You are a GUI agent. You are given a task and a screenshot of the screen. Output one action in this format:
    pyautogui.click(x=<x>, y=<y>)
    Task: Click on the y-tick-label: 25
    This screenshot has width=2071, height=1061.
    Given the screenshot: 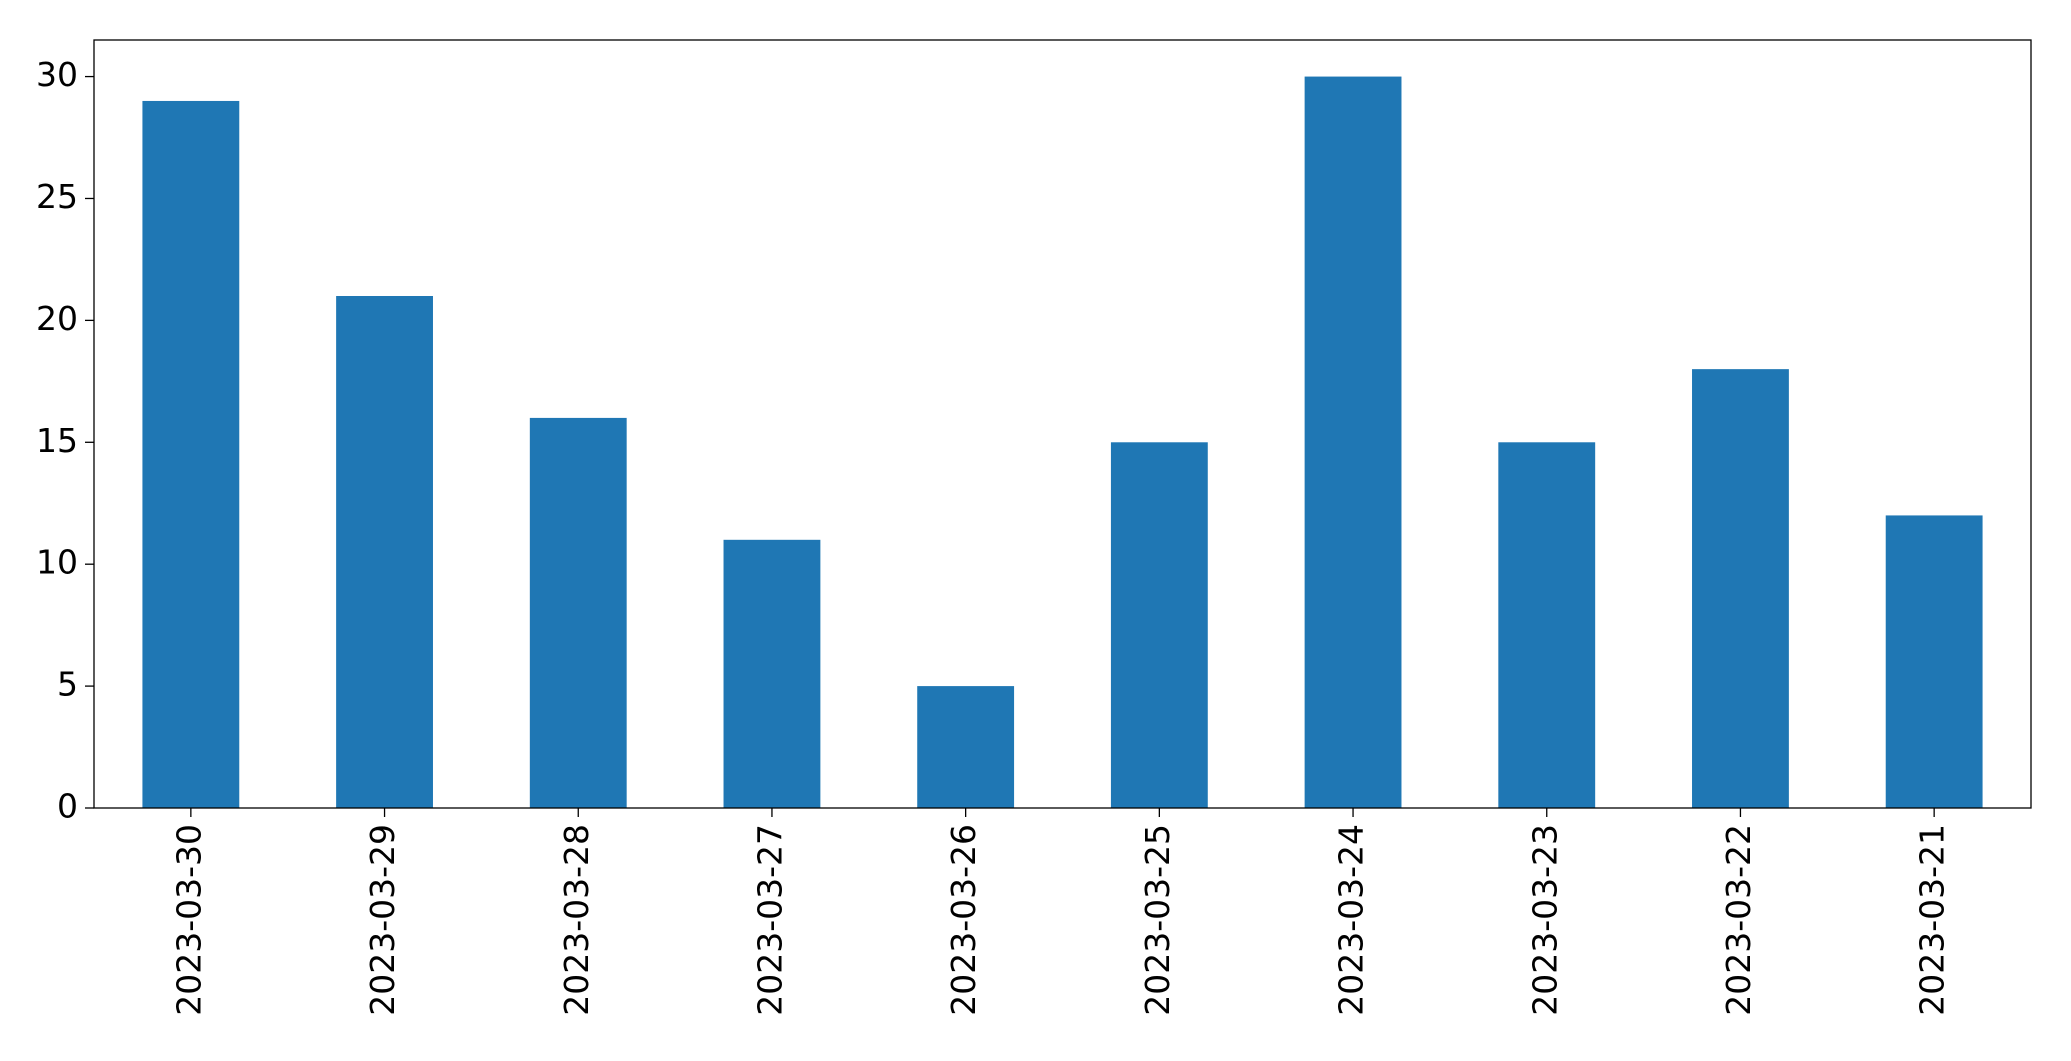 What is the action you would take?
    pyautogui.click(x=57, y=196)
    